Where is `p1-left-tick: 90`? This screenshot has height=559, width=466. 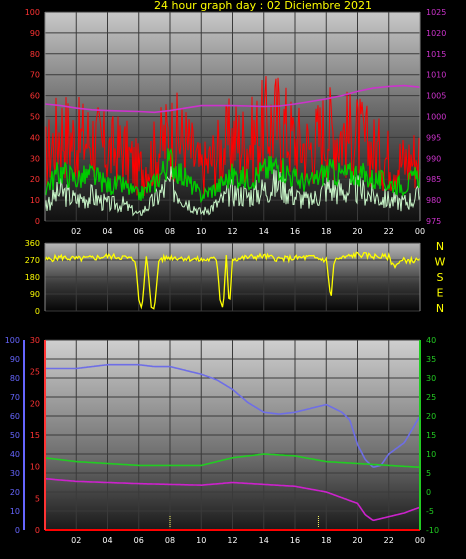 p1-left-tick: 90 is located at coordinates (35, 33).